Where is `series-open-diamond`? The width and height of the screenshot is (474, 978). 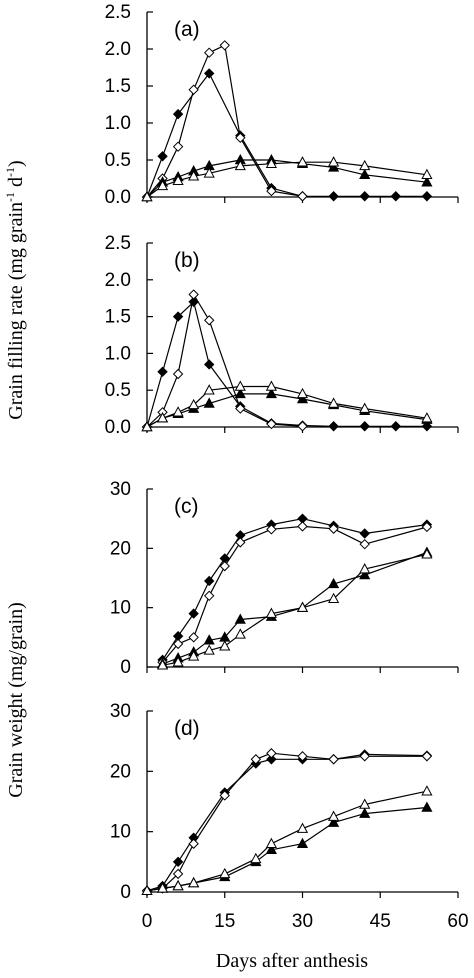
series-open-diamond is located at coordinates (287, 822).